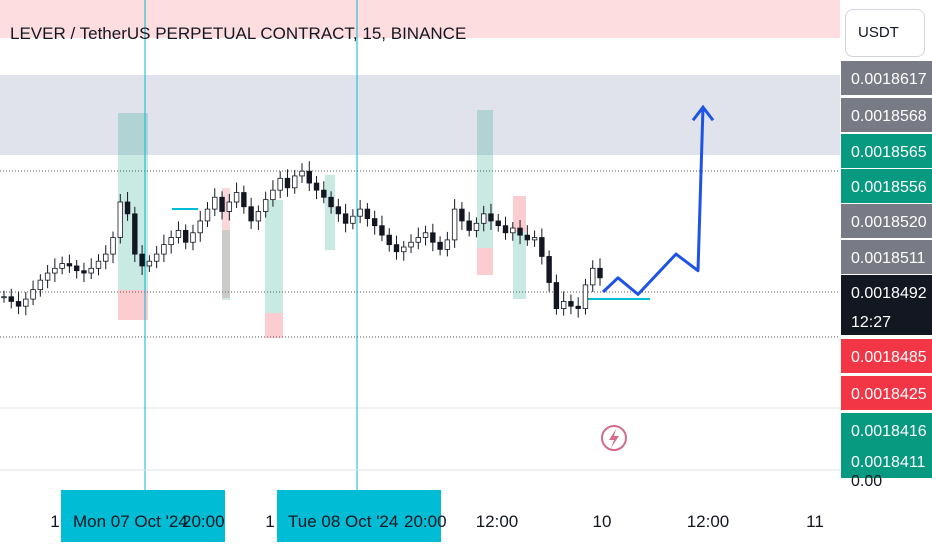  I want to click on projection-arrowhead, so click(703, 113).